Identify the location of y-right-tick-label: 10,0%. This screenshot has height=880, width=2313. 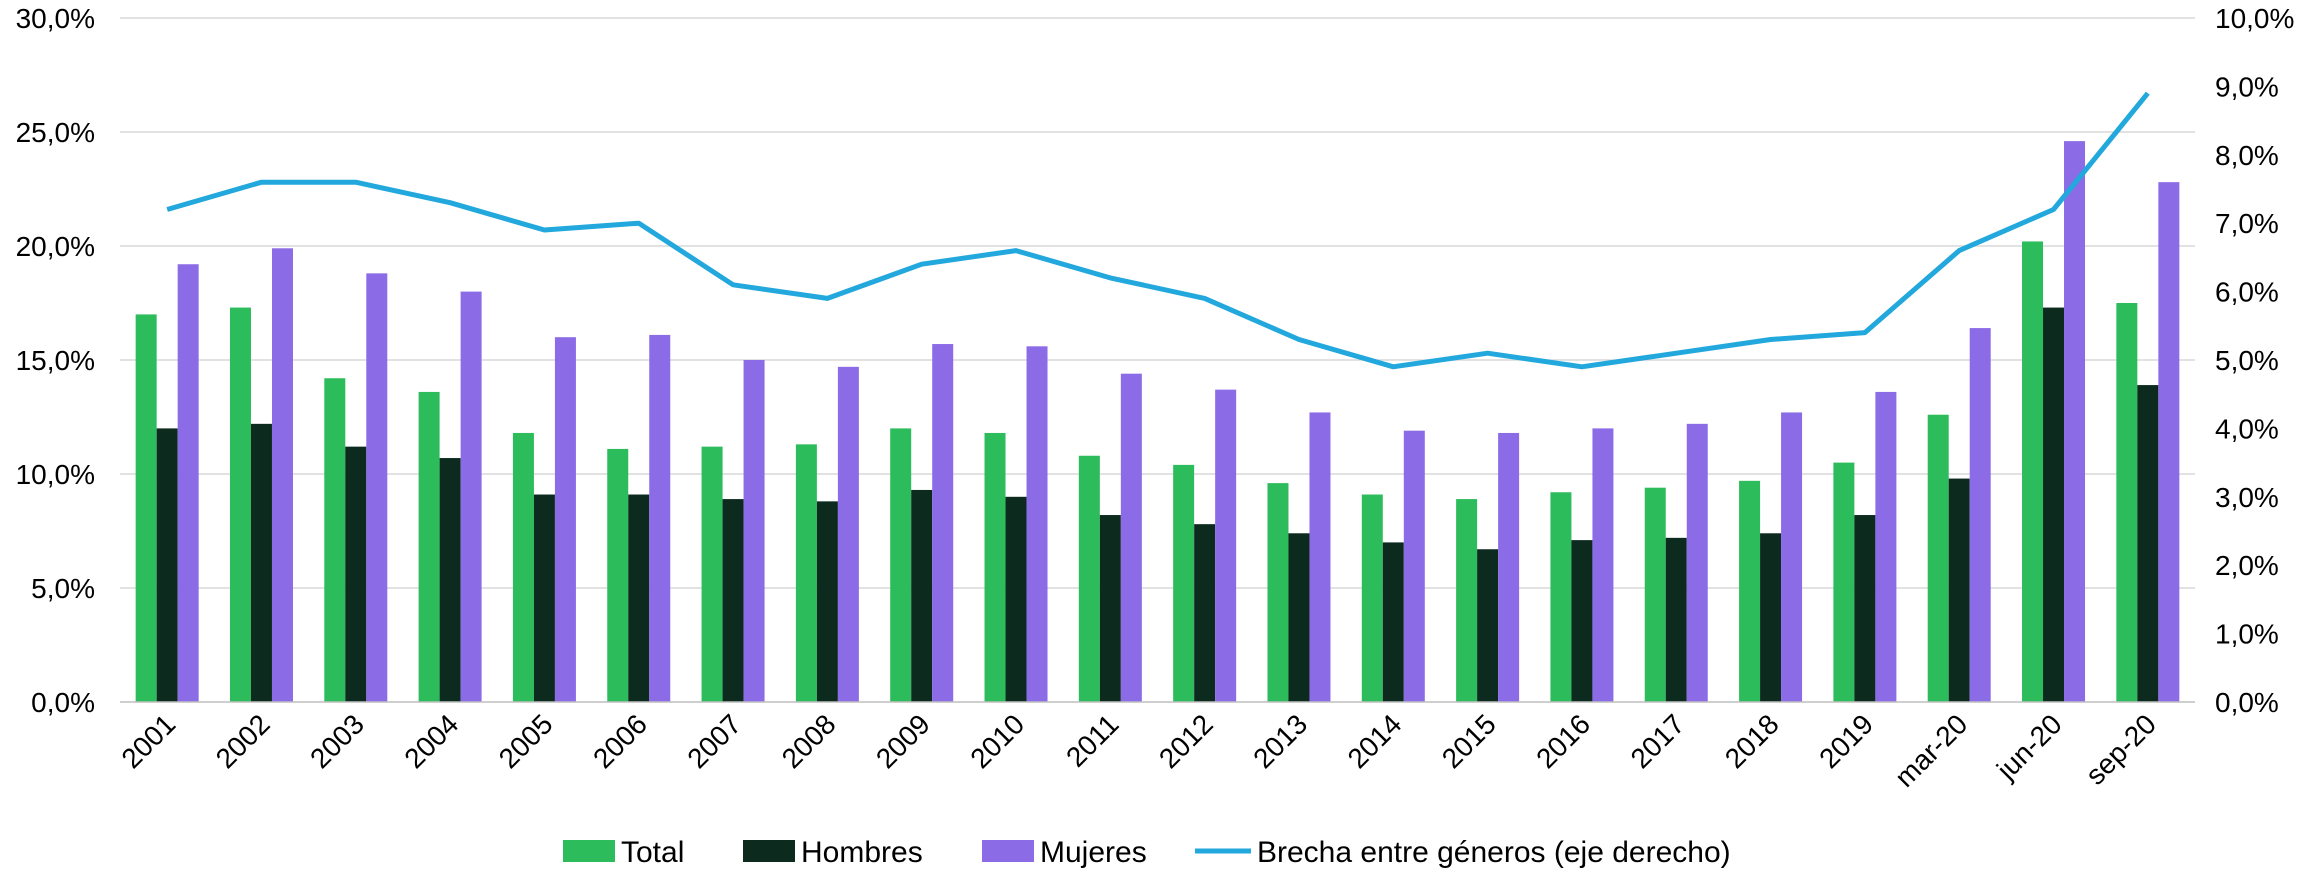
(2254, 18).